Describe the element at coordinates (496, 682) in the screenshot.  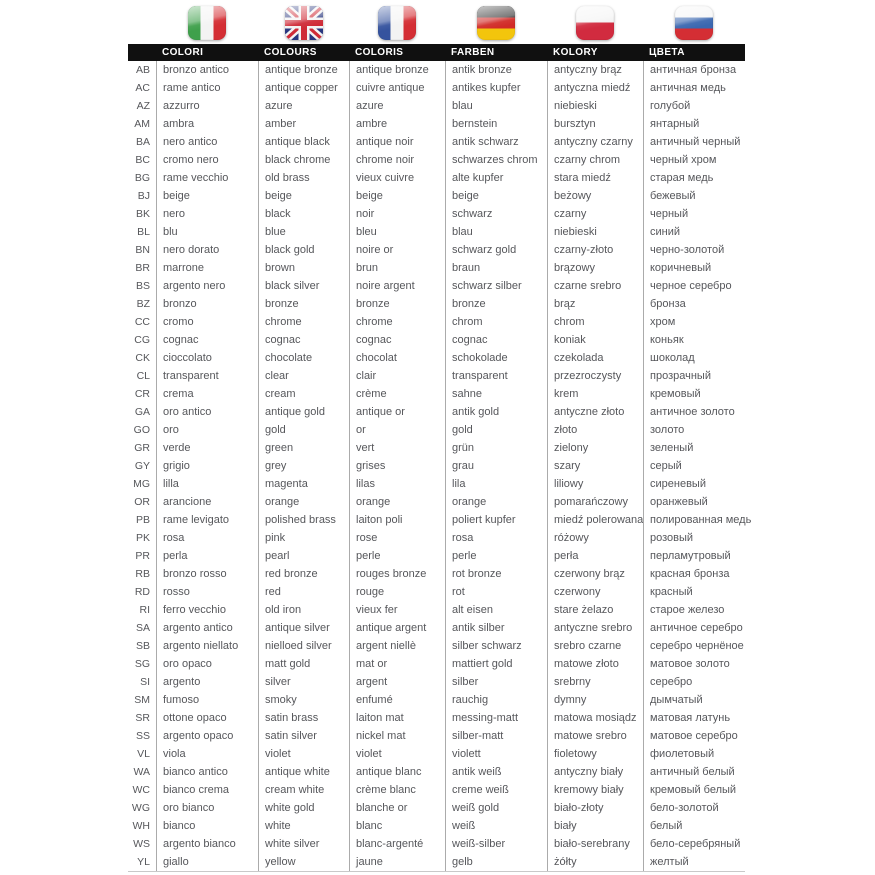
I see `cell-german: silber` at that location.